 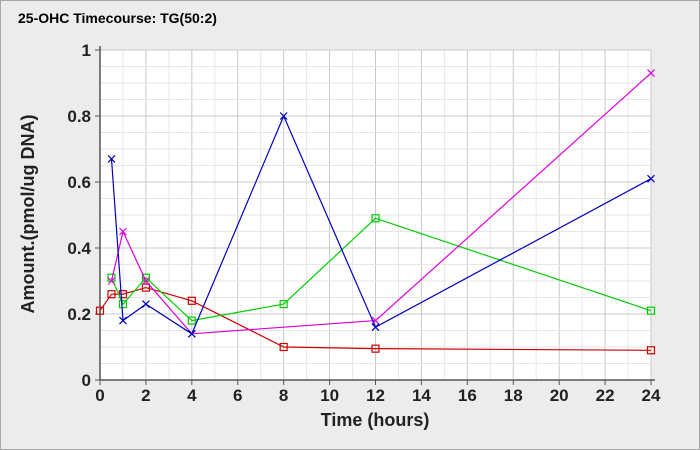 What do you see at coordinates (605, 395) in the screenshot?
I see `x-tick-label: 22` at bounding box center [605, 395].